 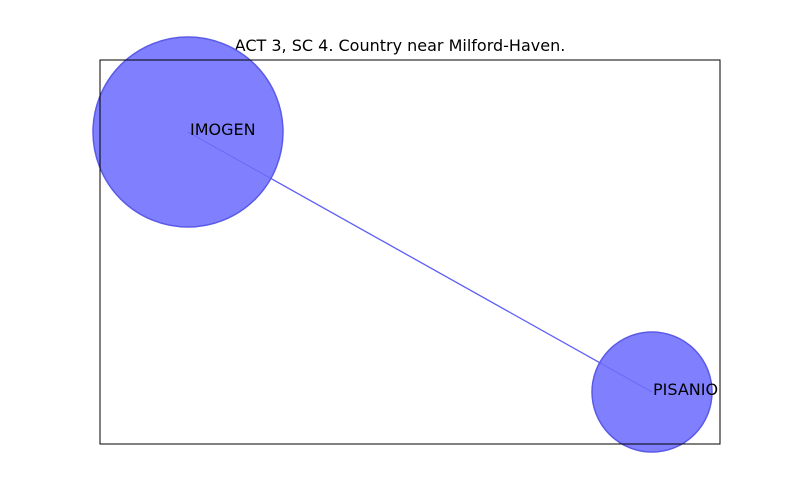 What do you see at coordinates (685, 389) in the screenshot?
I see `node-label-pisanio: PISANIO` at bounding box center [685, 389].